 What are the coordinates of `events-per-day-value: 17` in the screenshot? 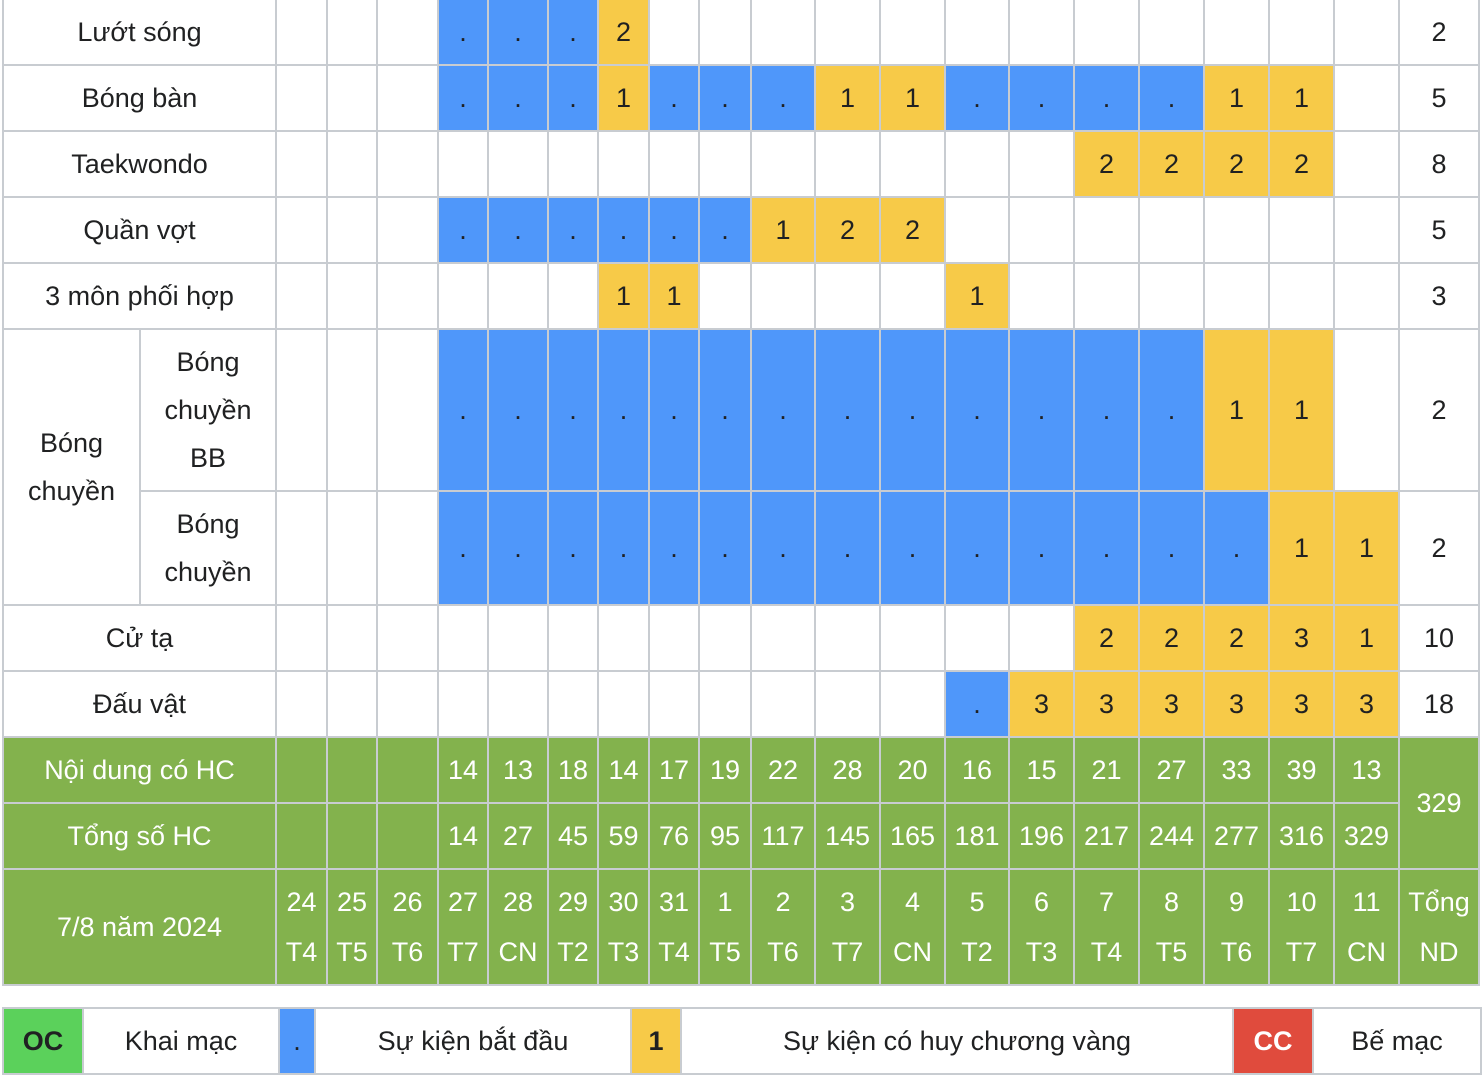 It's located at (674, 770).